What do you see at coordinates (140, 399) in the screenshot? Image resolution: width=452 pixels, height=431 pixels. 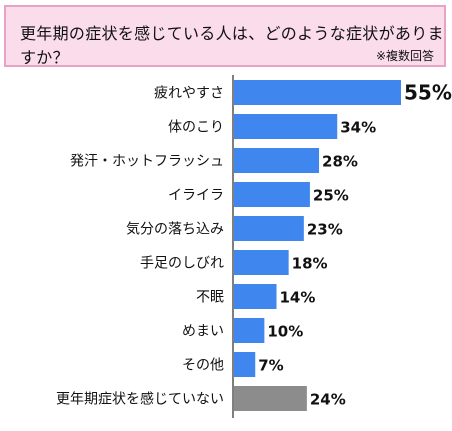 I see `category-label-10: 更年期症状を感じていない` at bounding box center [140, 399].